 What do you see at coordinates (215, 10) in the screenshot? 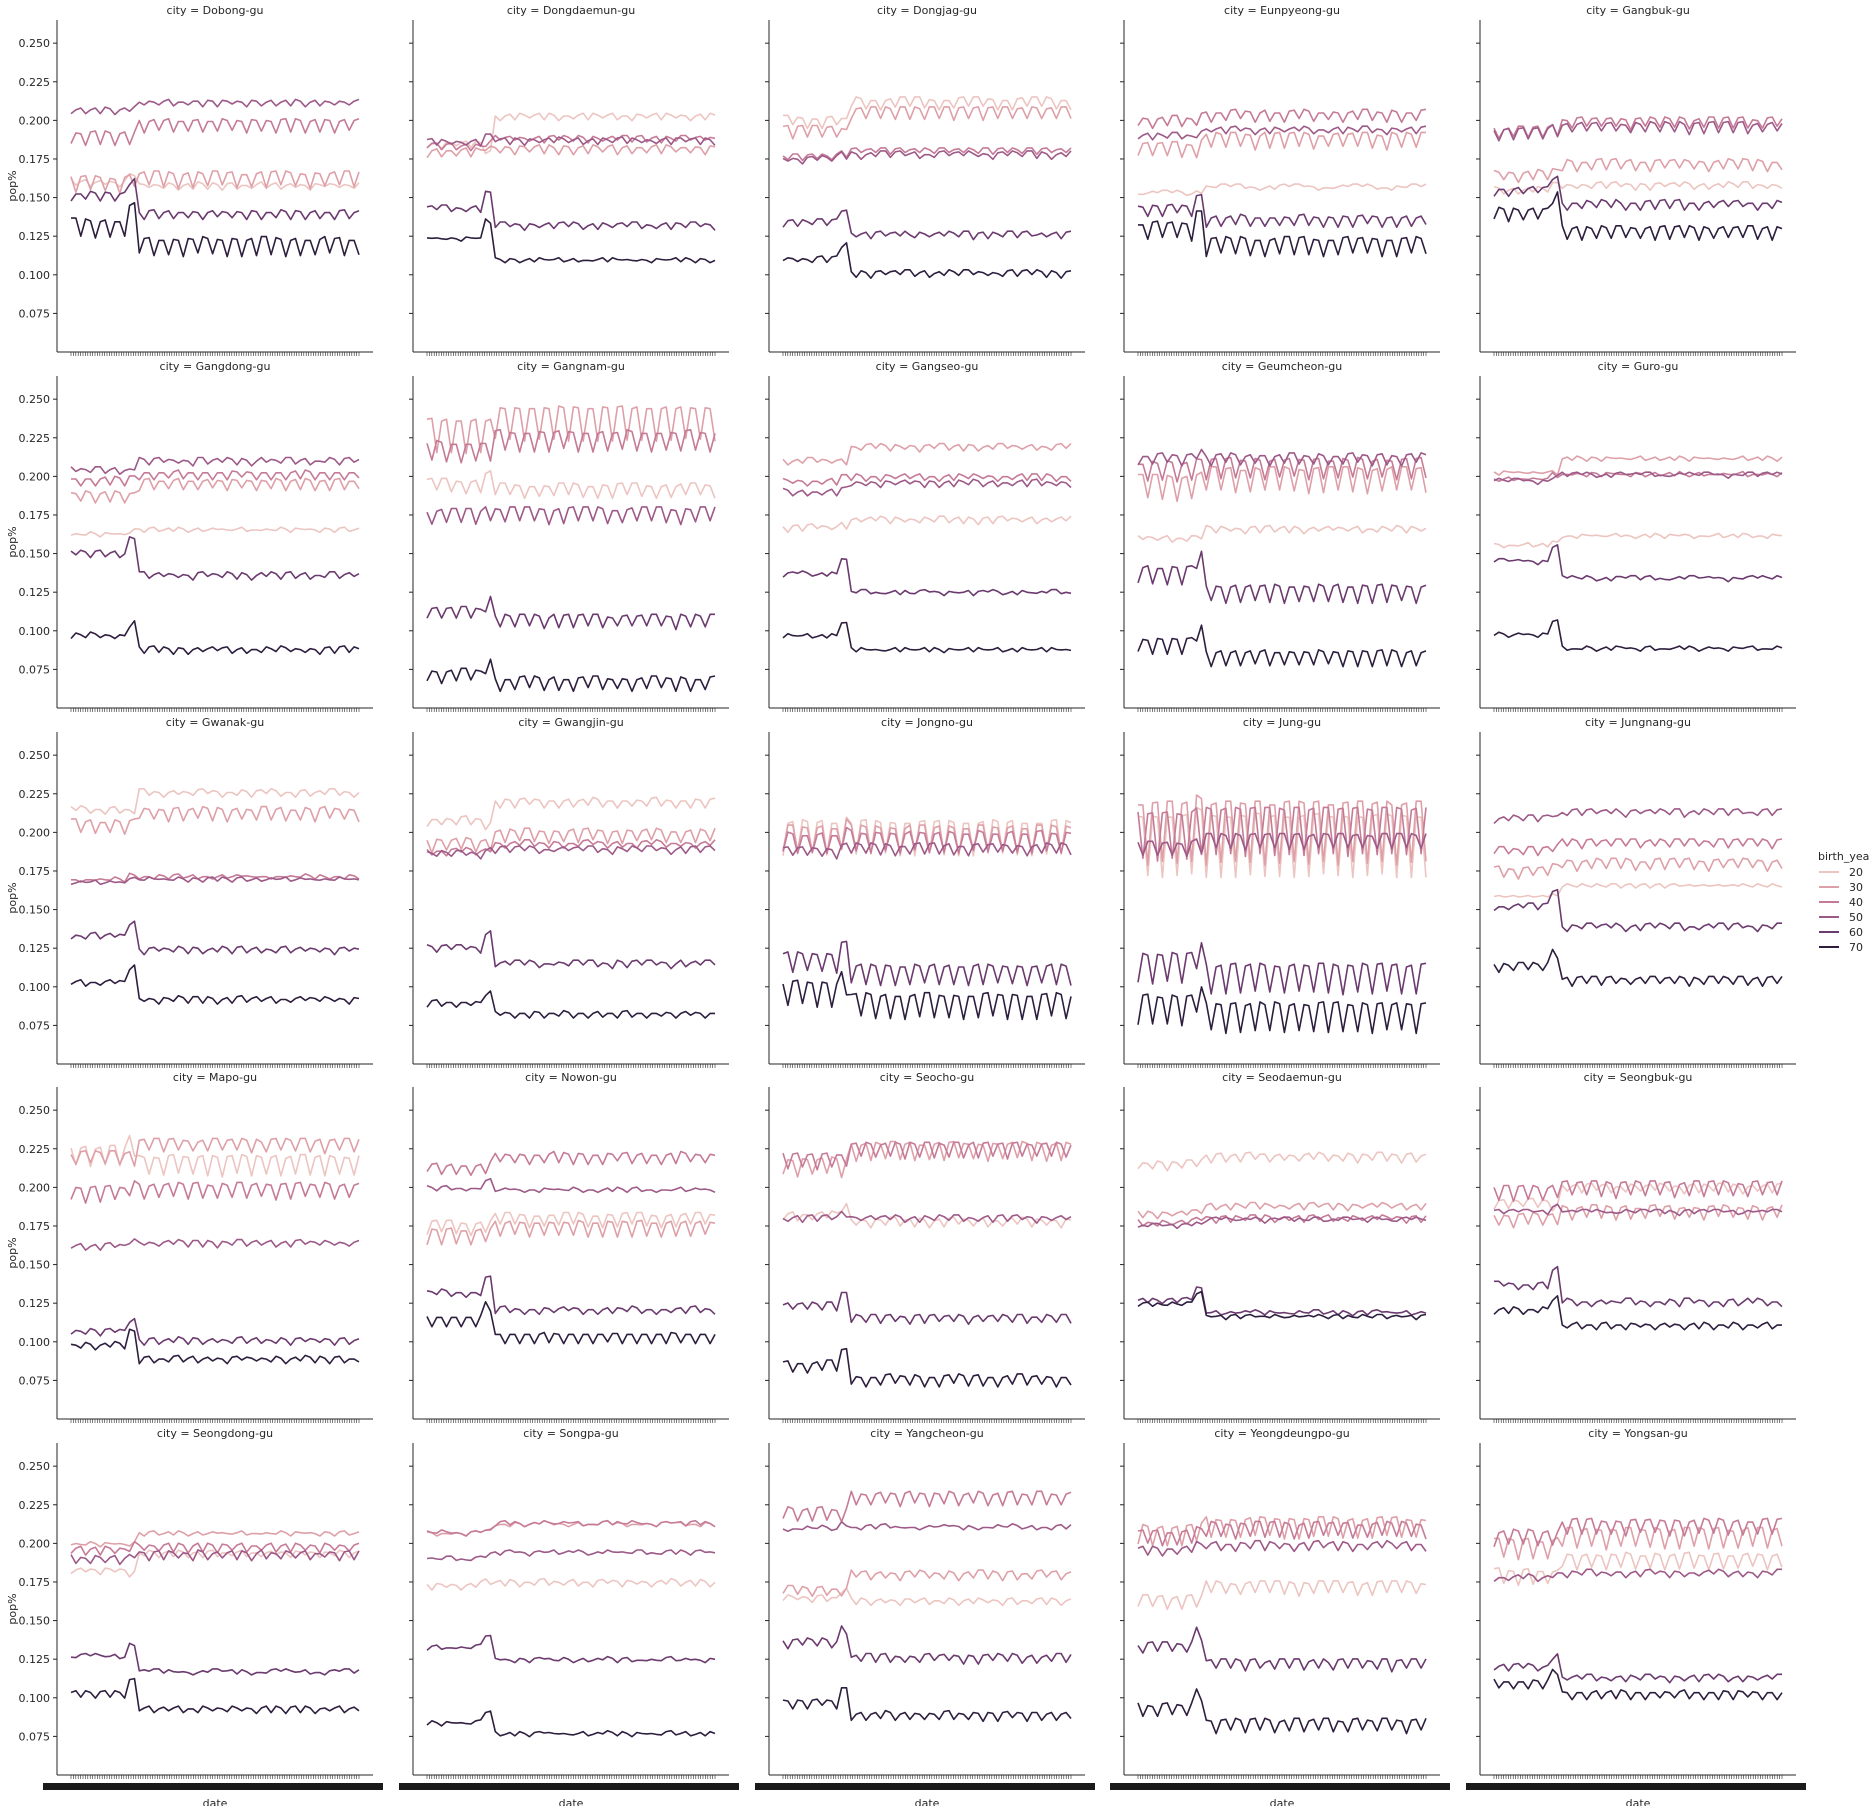
I see `facet-title: city = Dobong-gu` at bounding box center [215, 10].